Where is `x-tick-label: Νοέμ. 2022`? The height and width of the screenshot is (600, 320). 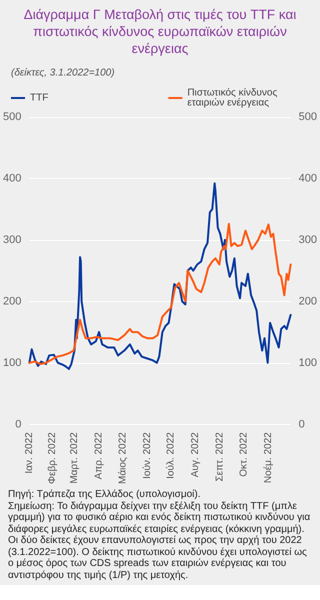 x-tick-label: Νοέμ. 2022 is located at coordinates (268, 458).